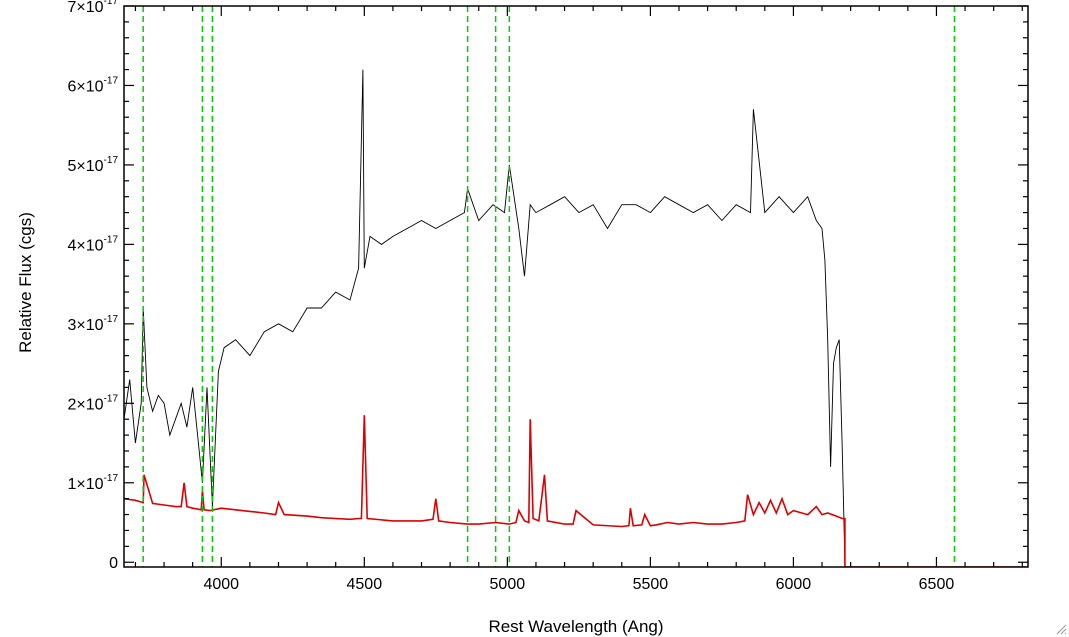 The height and width of the screenshot is (637, 1069). I want to click on x-tick-labels: 4000 4500 5000 5500 6000 6500, so click(578, 584).